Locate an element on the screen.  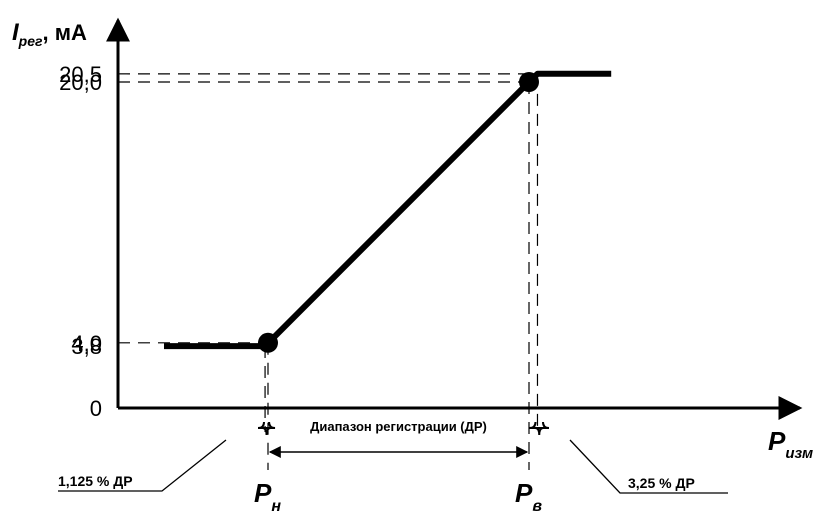
high-margin-leader is located at coordinates (648, 466).